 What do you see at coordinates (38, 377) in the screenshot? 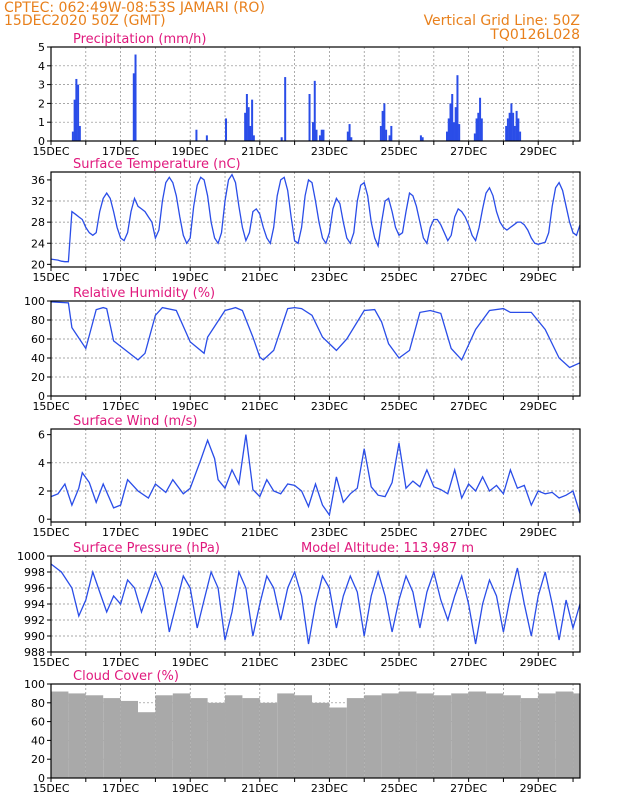
I see `y-tick-label: 20` at bounding box center [38, 377].